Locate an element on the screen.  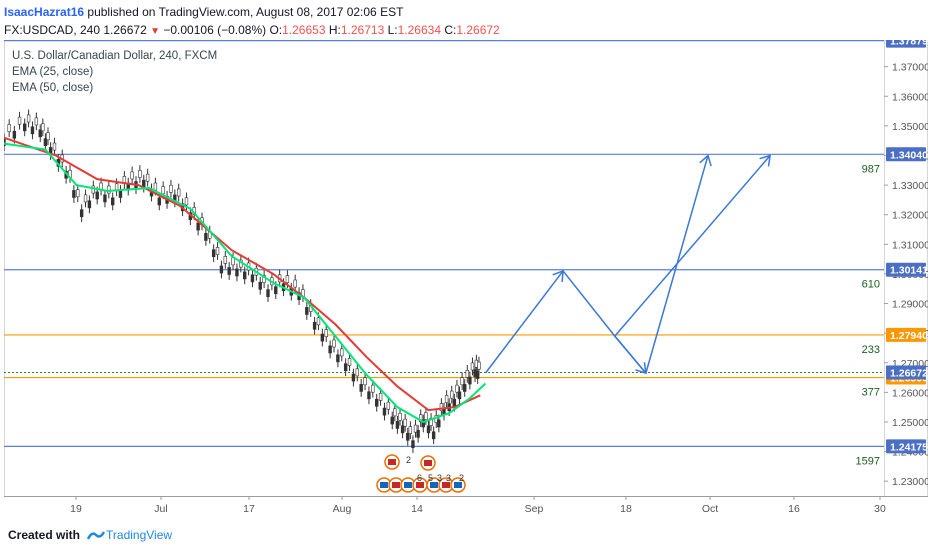
high-value: 1.26713 is located at coordinates (362, 30).